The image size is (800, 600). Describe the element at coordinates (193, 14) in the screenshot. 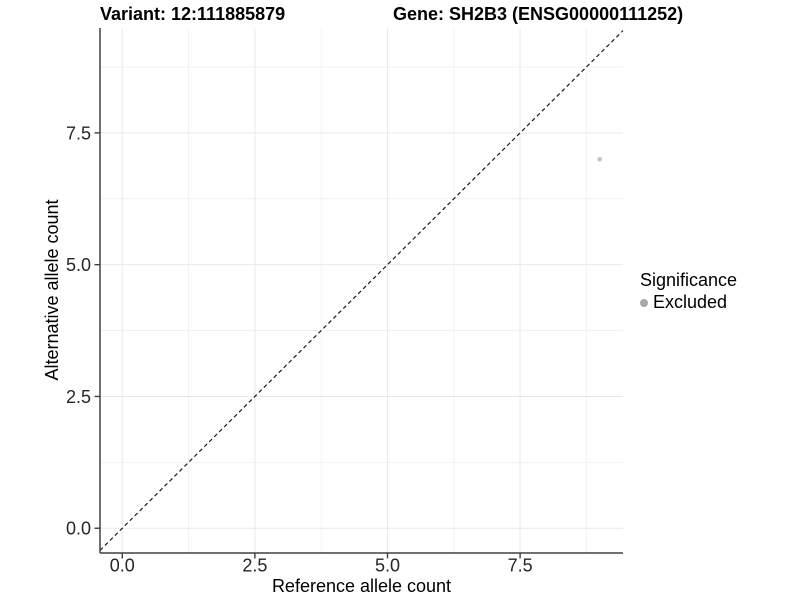

I see `plot-title-variant: Variant: 12:111885879` at that location.